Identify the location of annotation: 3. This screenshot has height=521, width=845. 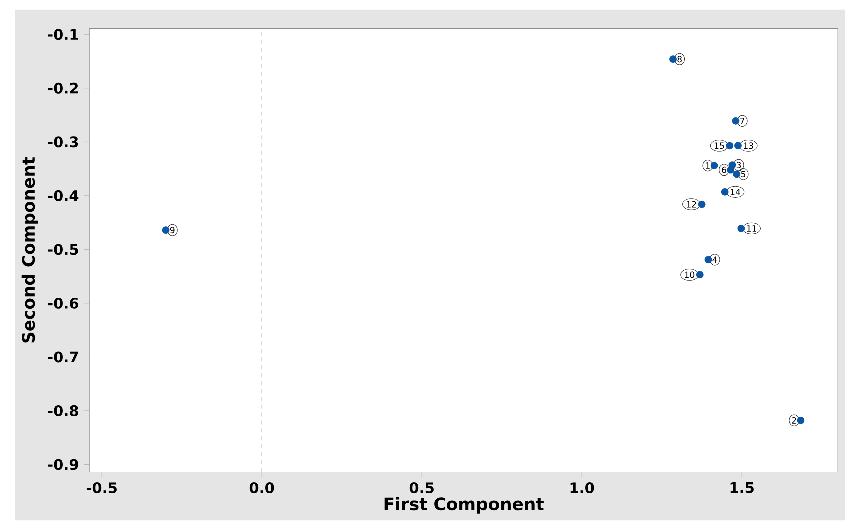
(739, 165).